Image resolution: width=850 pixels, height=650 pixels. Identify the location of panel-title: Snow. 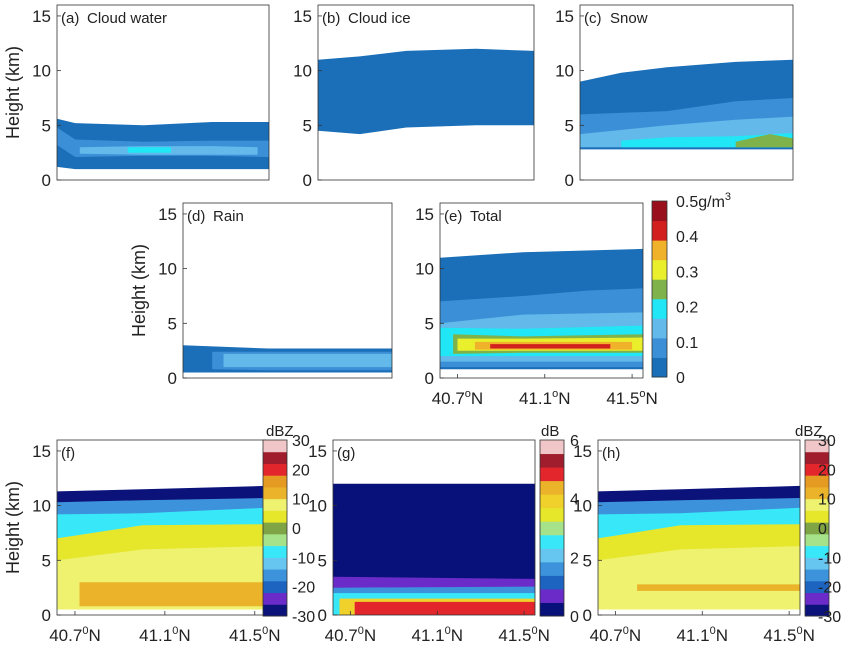
(629, 18).